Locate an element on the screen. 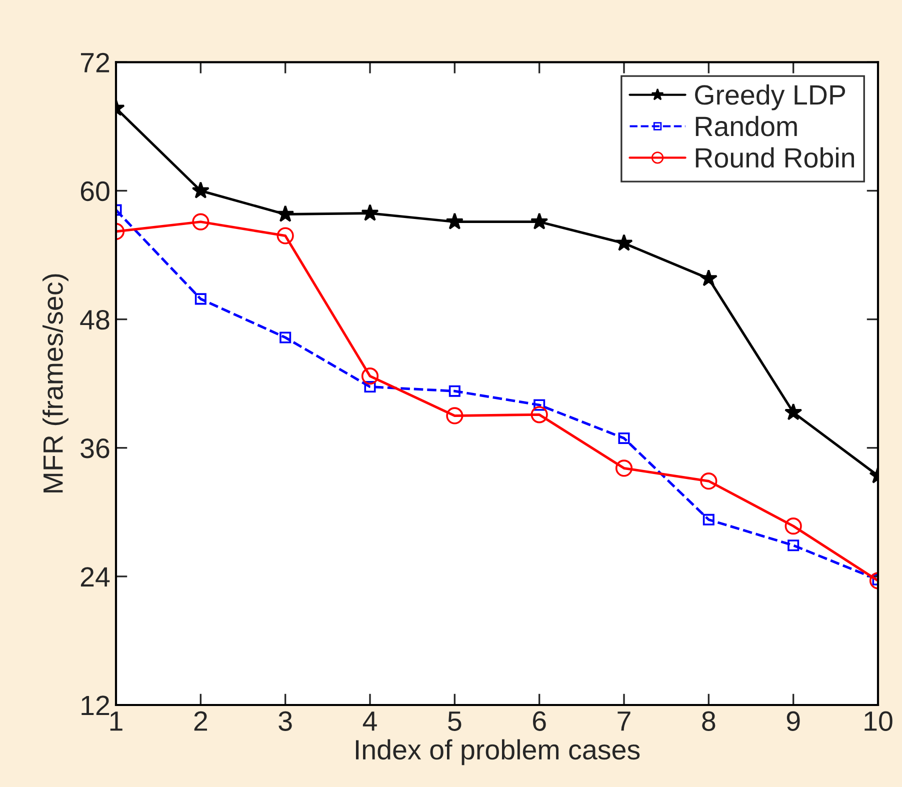 This screenshot has height=787, width=902. y-tick-label: 36 is located at coordinates (95, 448).